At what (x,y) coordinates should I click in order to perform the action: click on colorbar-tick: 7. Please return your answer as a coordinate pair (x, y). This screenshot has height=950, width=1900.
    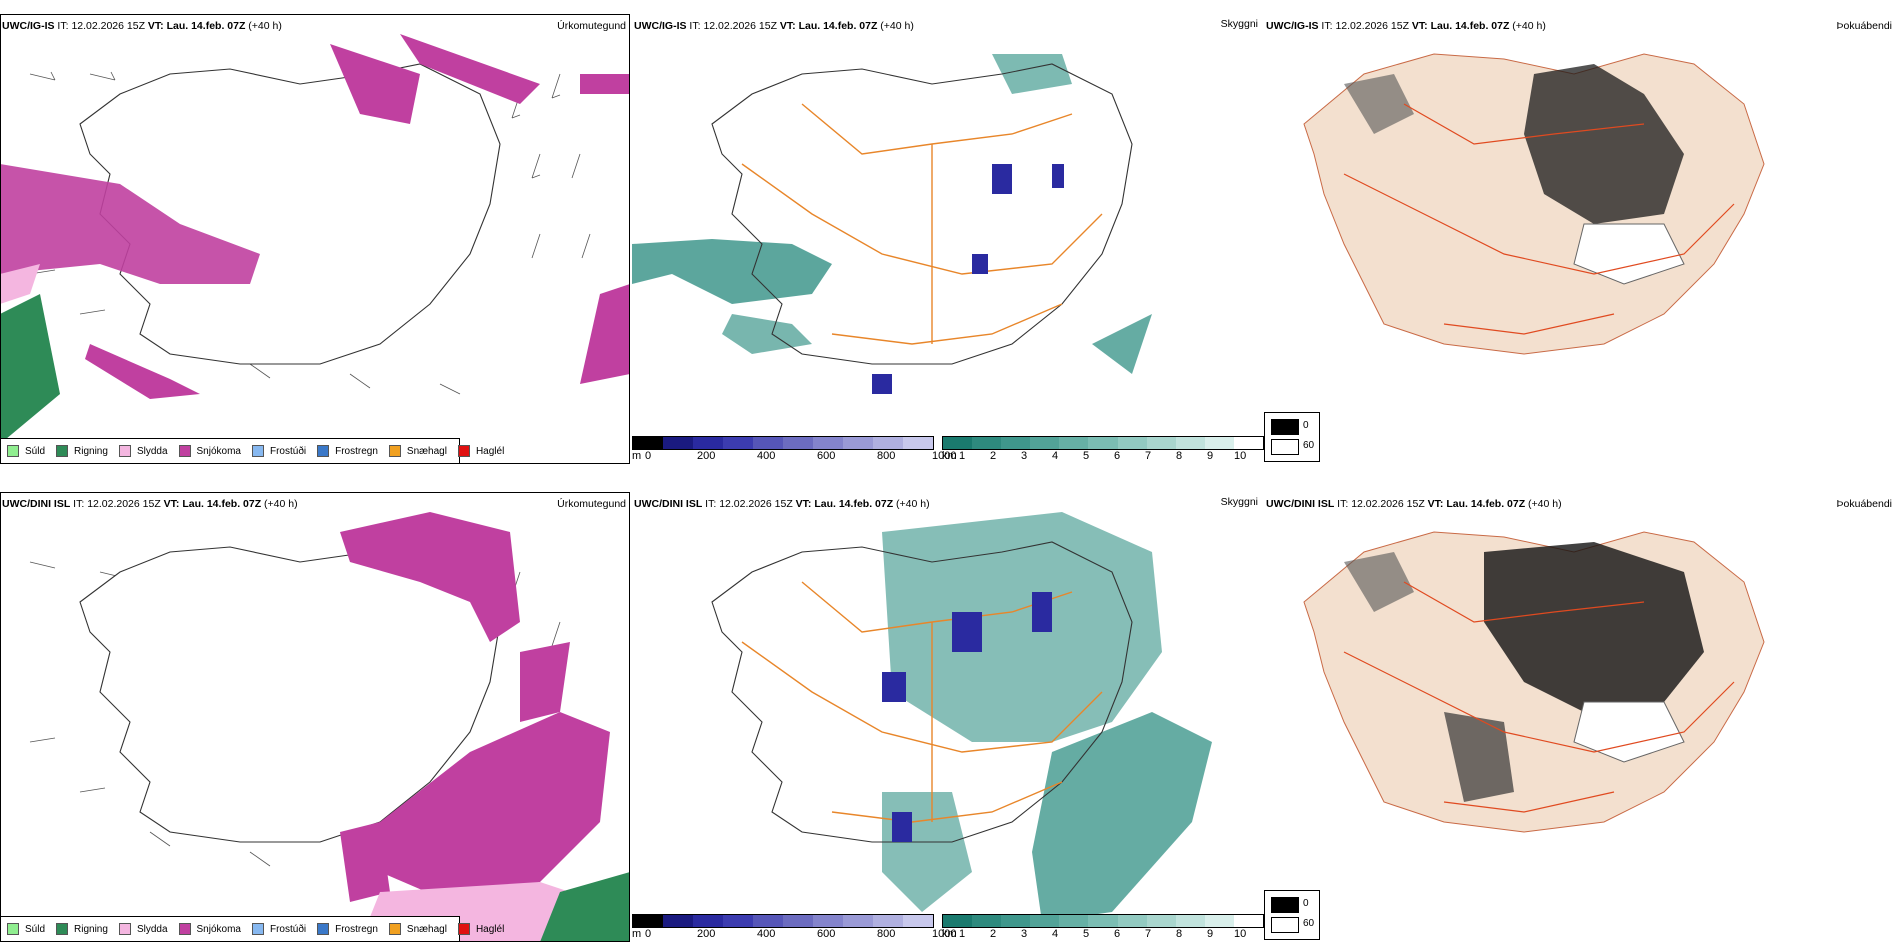
    Looking at the image, I should click on (1148, 934).